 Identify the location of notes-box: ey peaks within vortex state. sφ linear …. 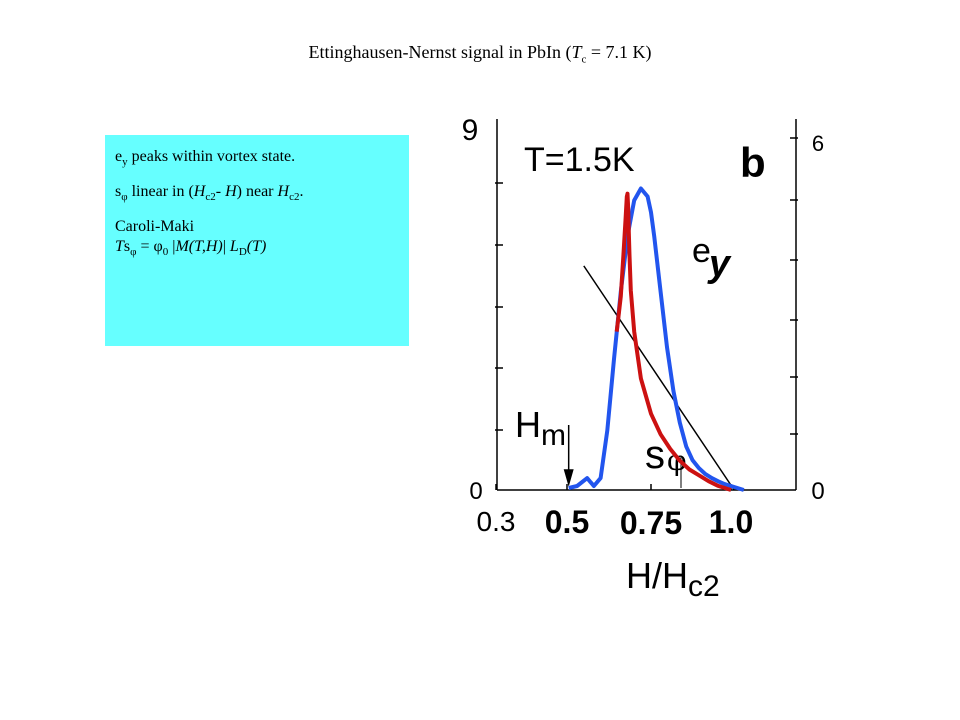
(257, 240).